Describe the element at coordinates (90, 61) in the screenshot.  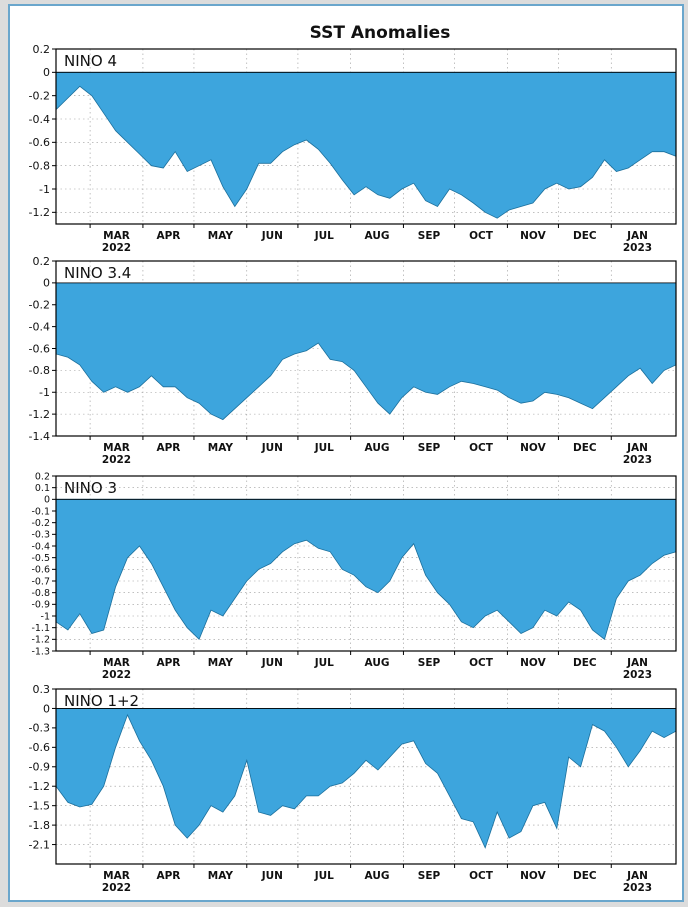
I see `panel-title: NINO 4` at that location.